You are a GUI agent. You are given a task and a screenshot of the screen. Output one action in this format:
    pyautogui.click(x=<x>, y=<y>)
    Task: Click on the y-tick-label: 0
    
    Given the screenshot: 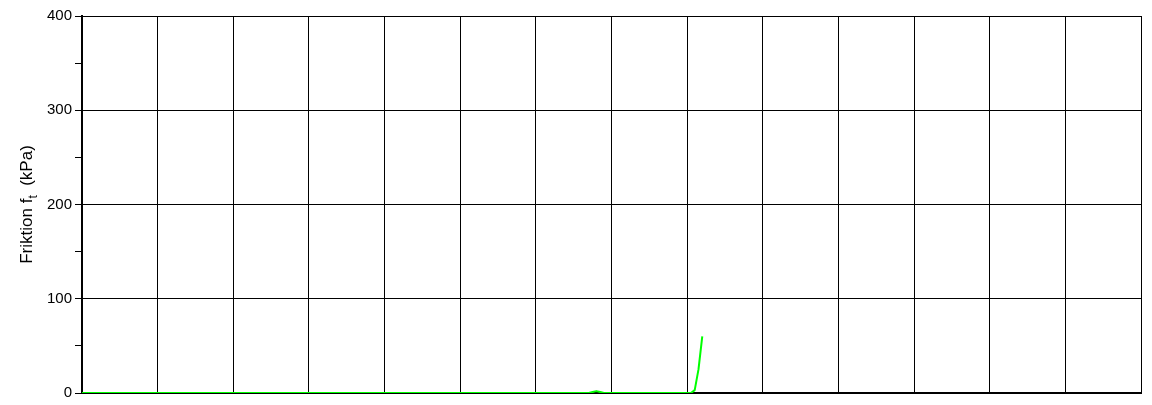 What is the action you would take?
    pyautogui.click(x=67, y=392)
    